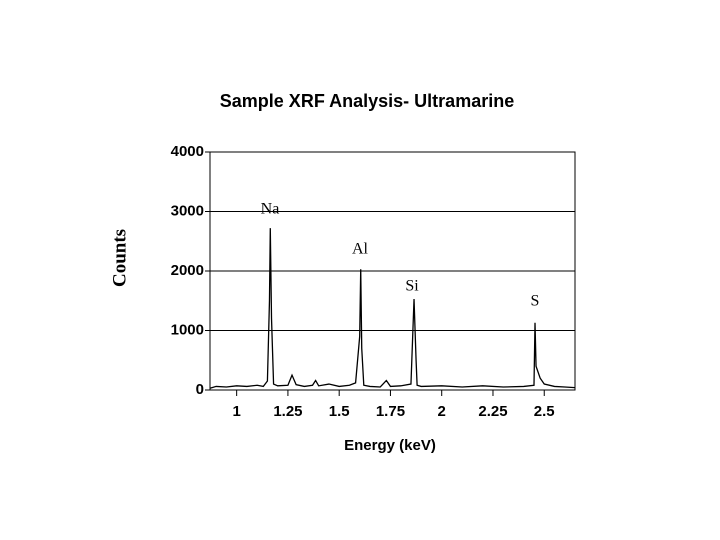 Image resolution: width=720 pixels, height=540 pixels. What do you see at coordinates (119, 258) in the screenshot?
I see `y-axis-label: Counts` at bounding box center [119, 258].